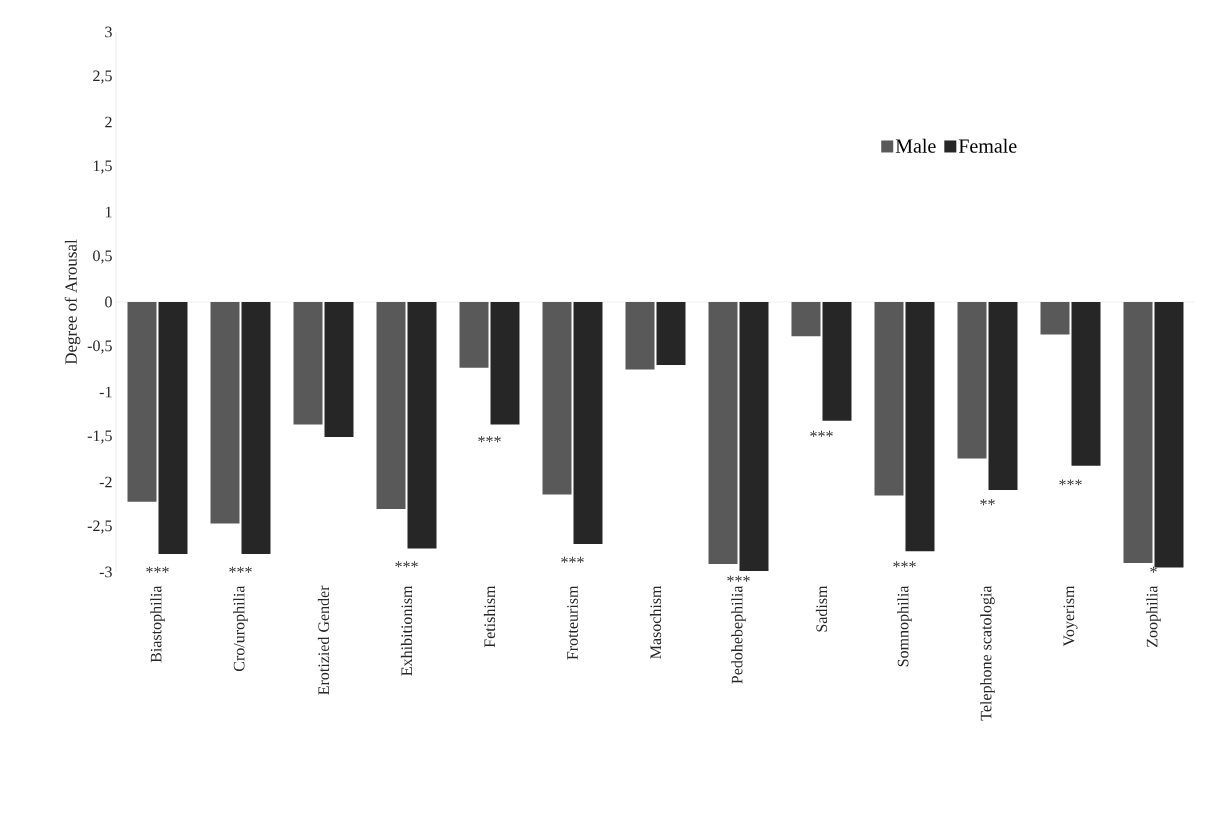 Image resolution: width=1211 pixels, height=830 pixels. I want to click on x-tick-label: Exhibitionism, so click(406, 630).